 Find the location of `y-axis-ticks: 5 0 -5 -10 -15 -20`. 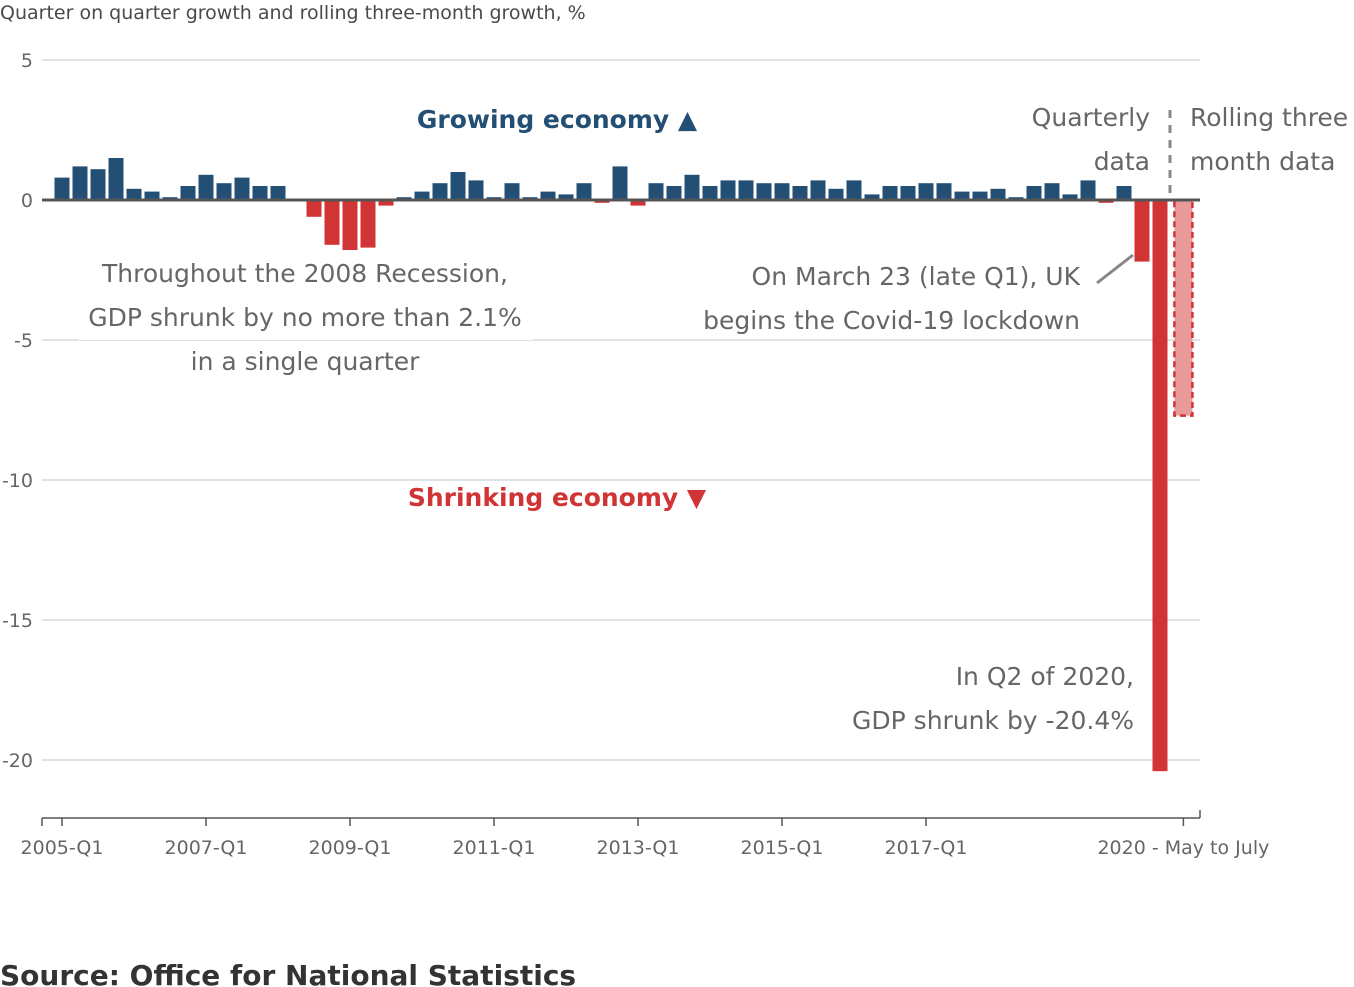

y-axis-ticks: 5 0 -5 -10 -15 -20 is located at coordinates (17, 411).